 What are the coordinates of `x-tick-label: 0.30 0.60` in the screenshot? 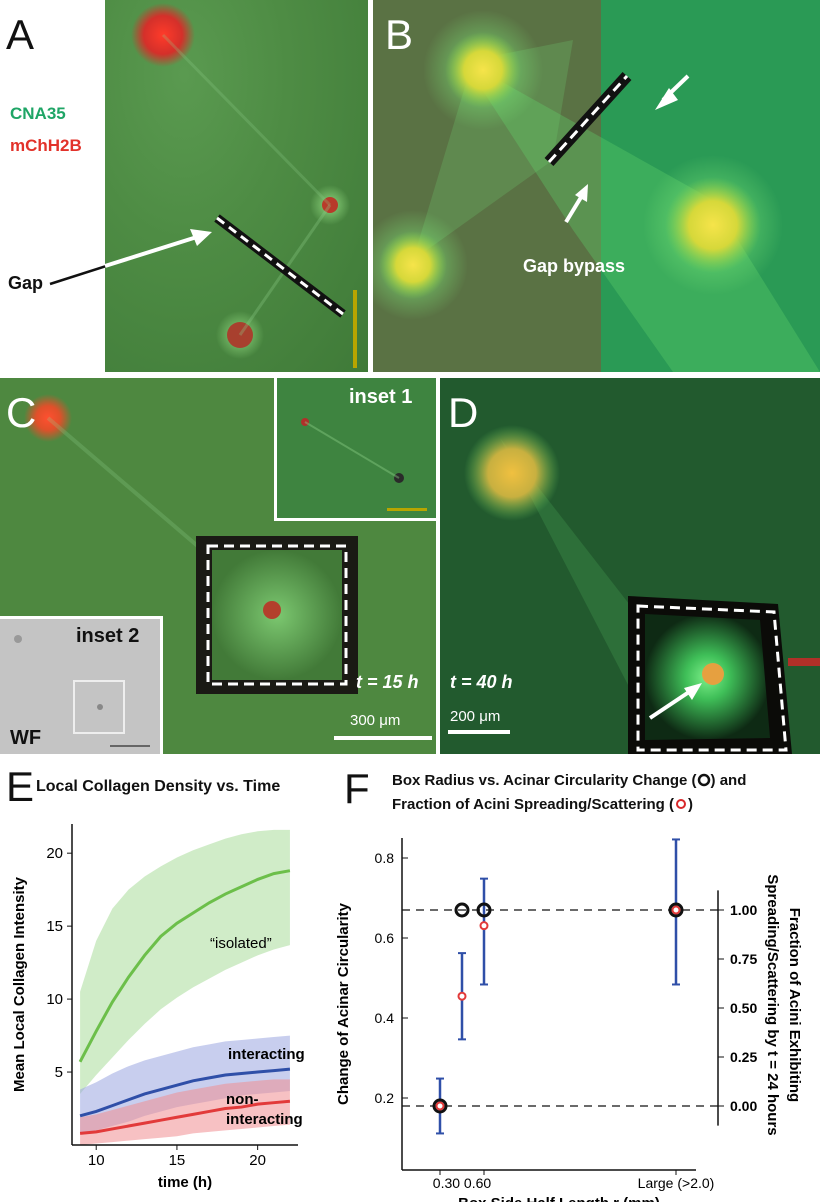 It's located at (462, 1183).